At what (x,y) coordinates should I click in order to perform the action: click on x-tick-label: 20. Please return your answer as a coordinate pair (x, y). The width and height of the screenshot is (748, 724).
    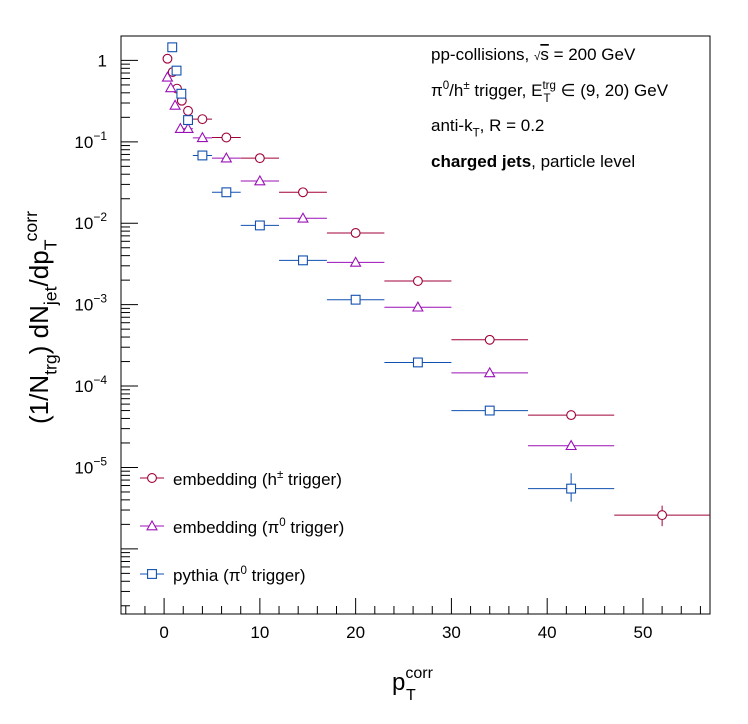
    Looking at the image, I should click on (355, 632).